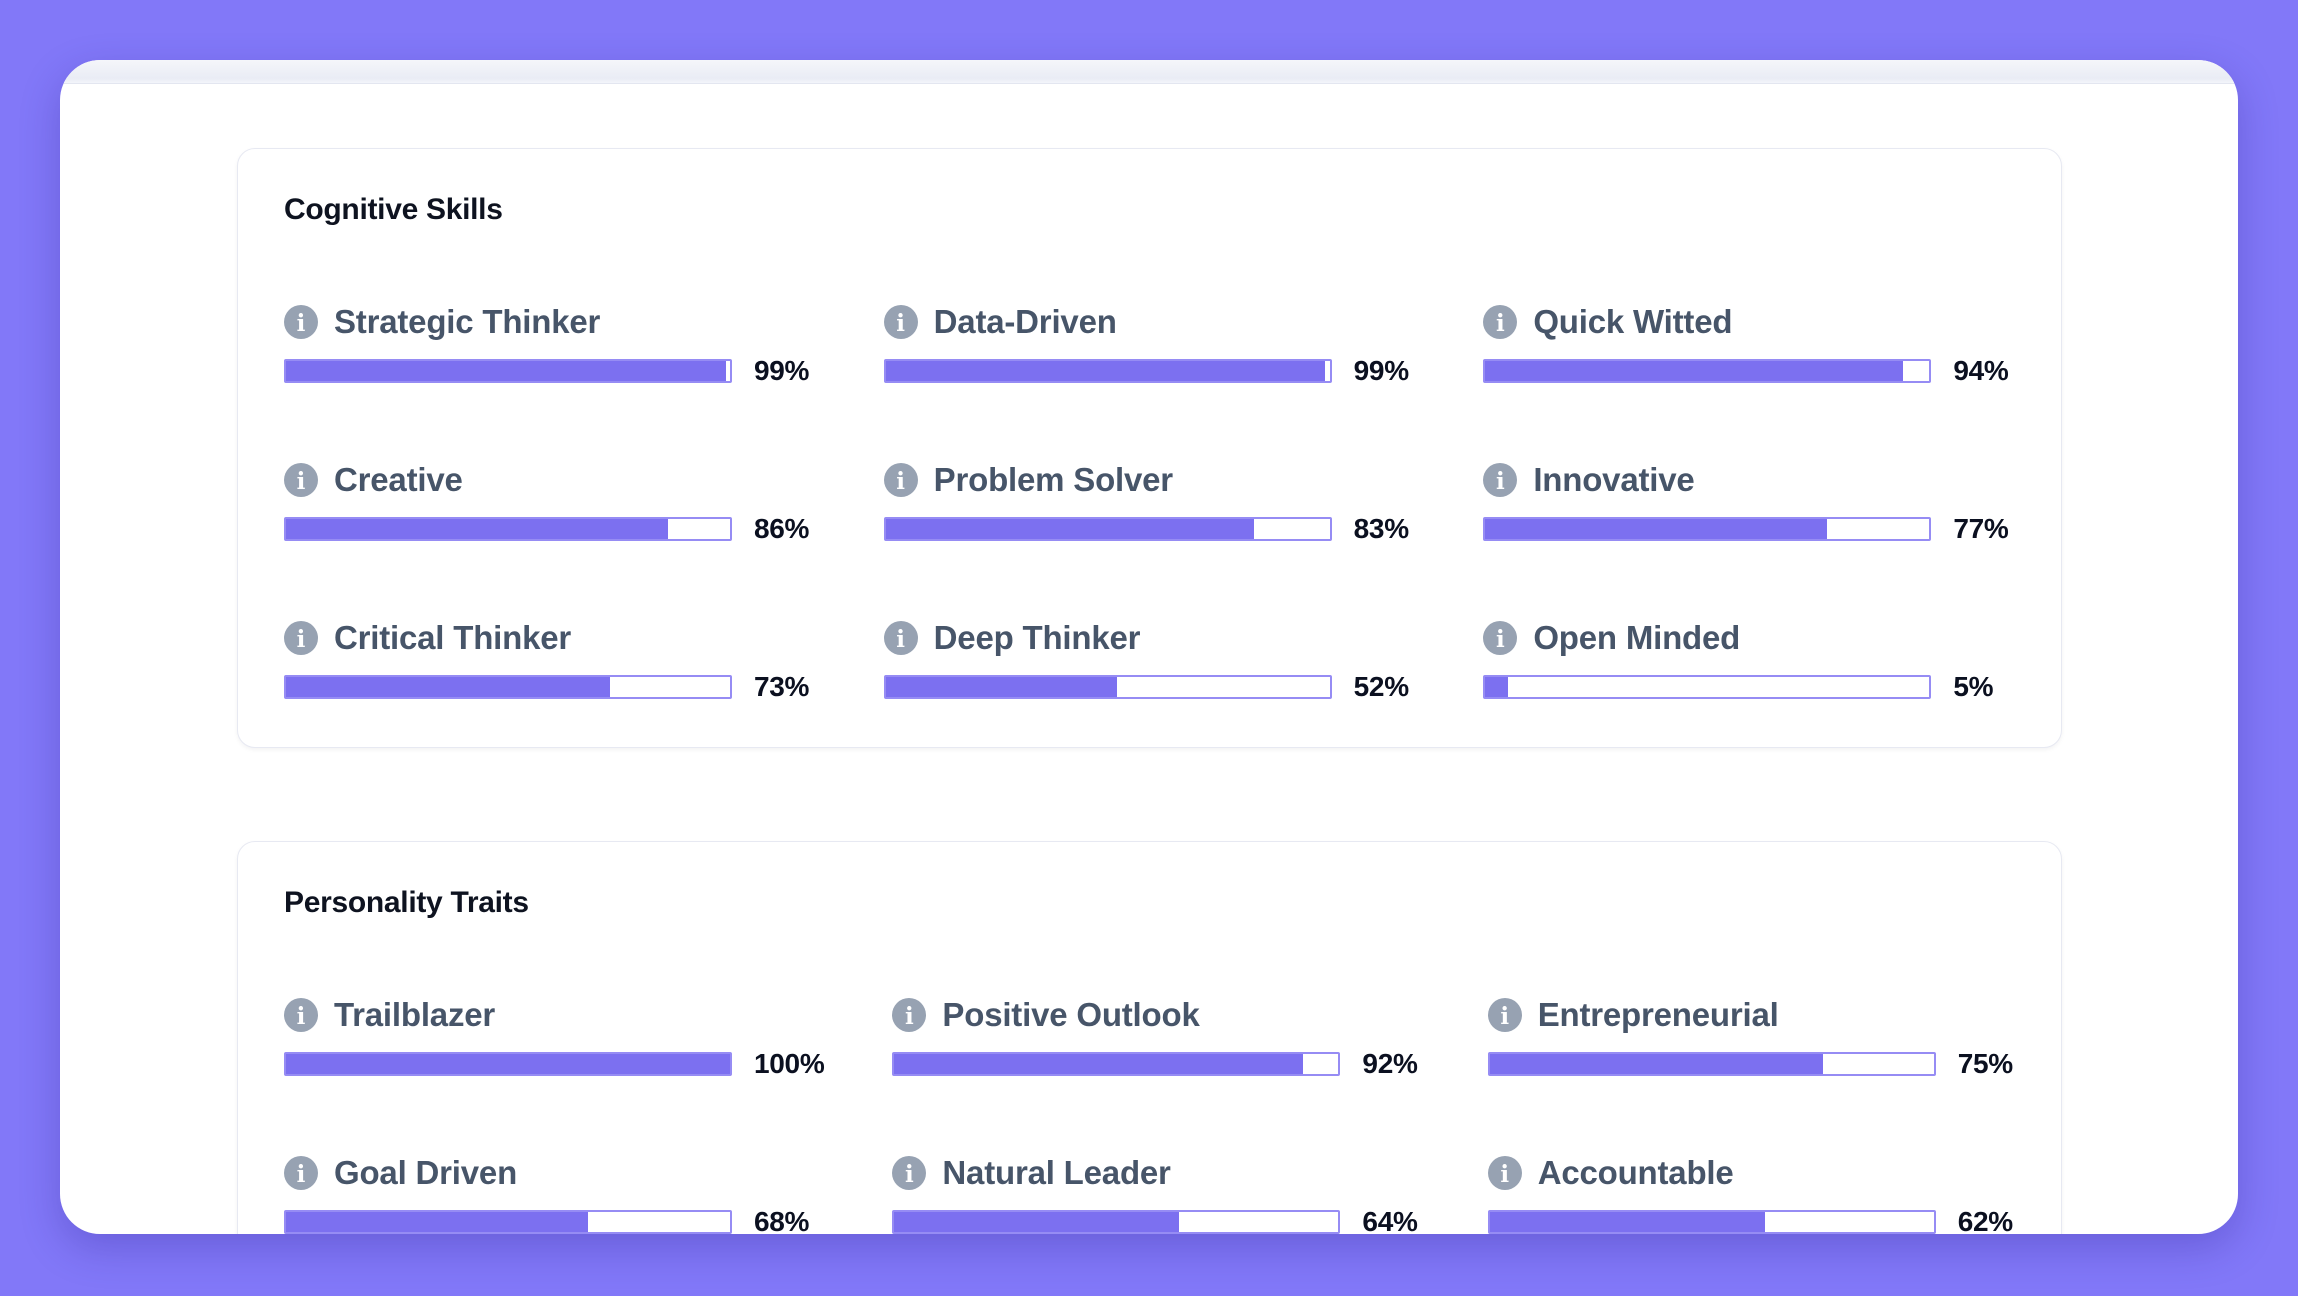 The width and height of the screenshot is (2298, 1296). Describe the element at coordinates (1637, 637) in the screenshot. I see `skill-label: Open Minded` at that location.